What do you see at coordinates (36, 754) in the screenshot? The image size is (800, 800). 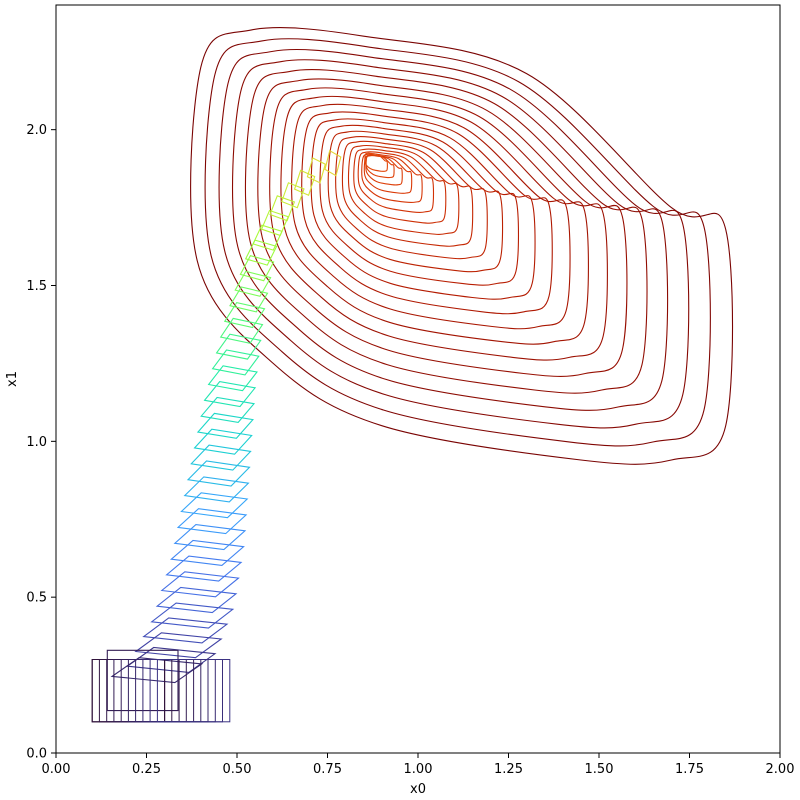 I see `y-tick-label: 0.0` at bounding box center [36, 754].